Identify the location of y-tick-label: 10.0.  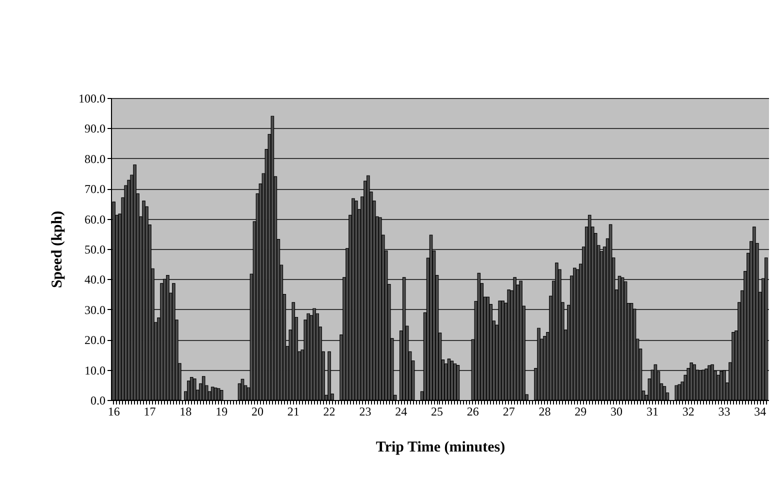
(95, 370).